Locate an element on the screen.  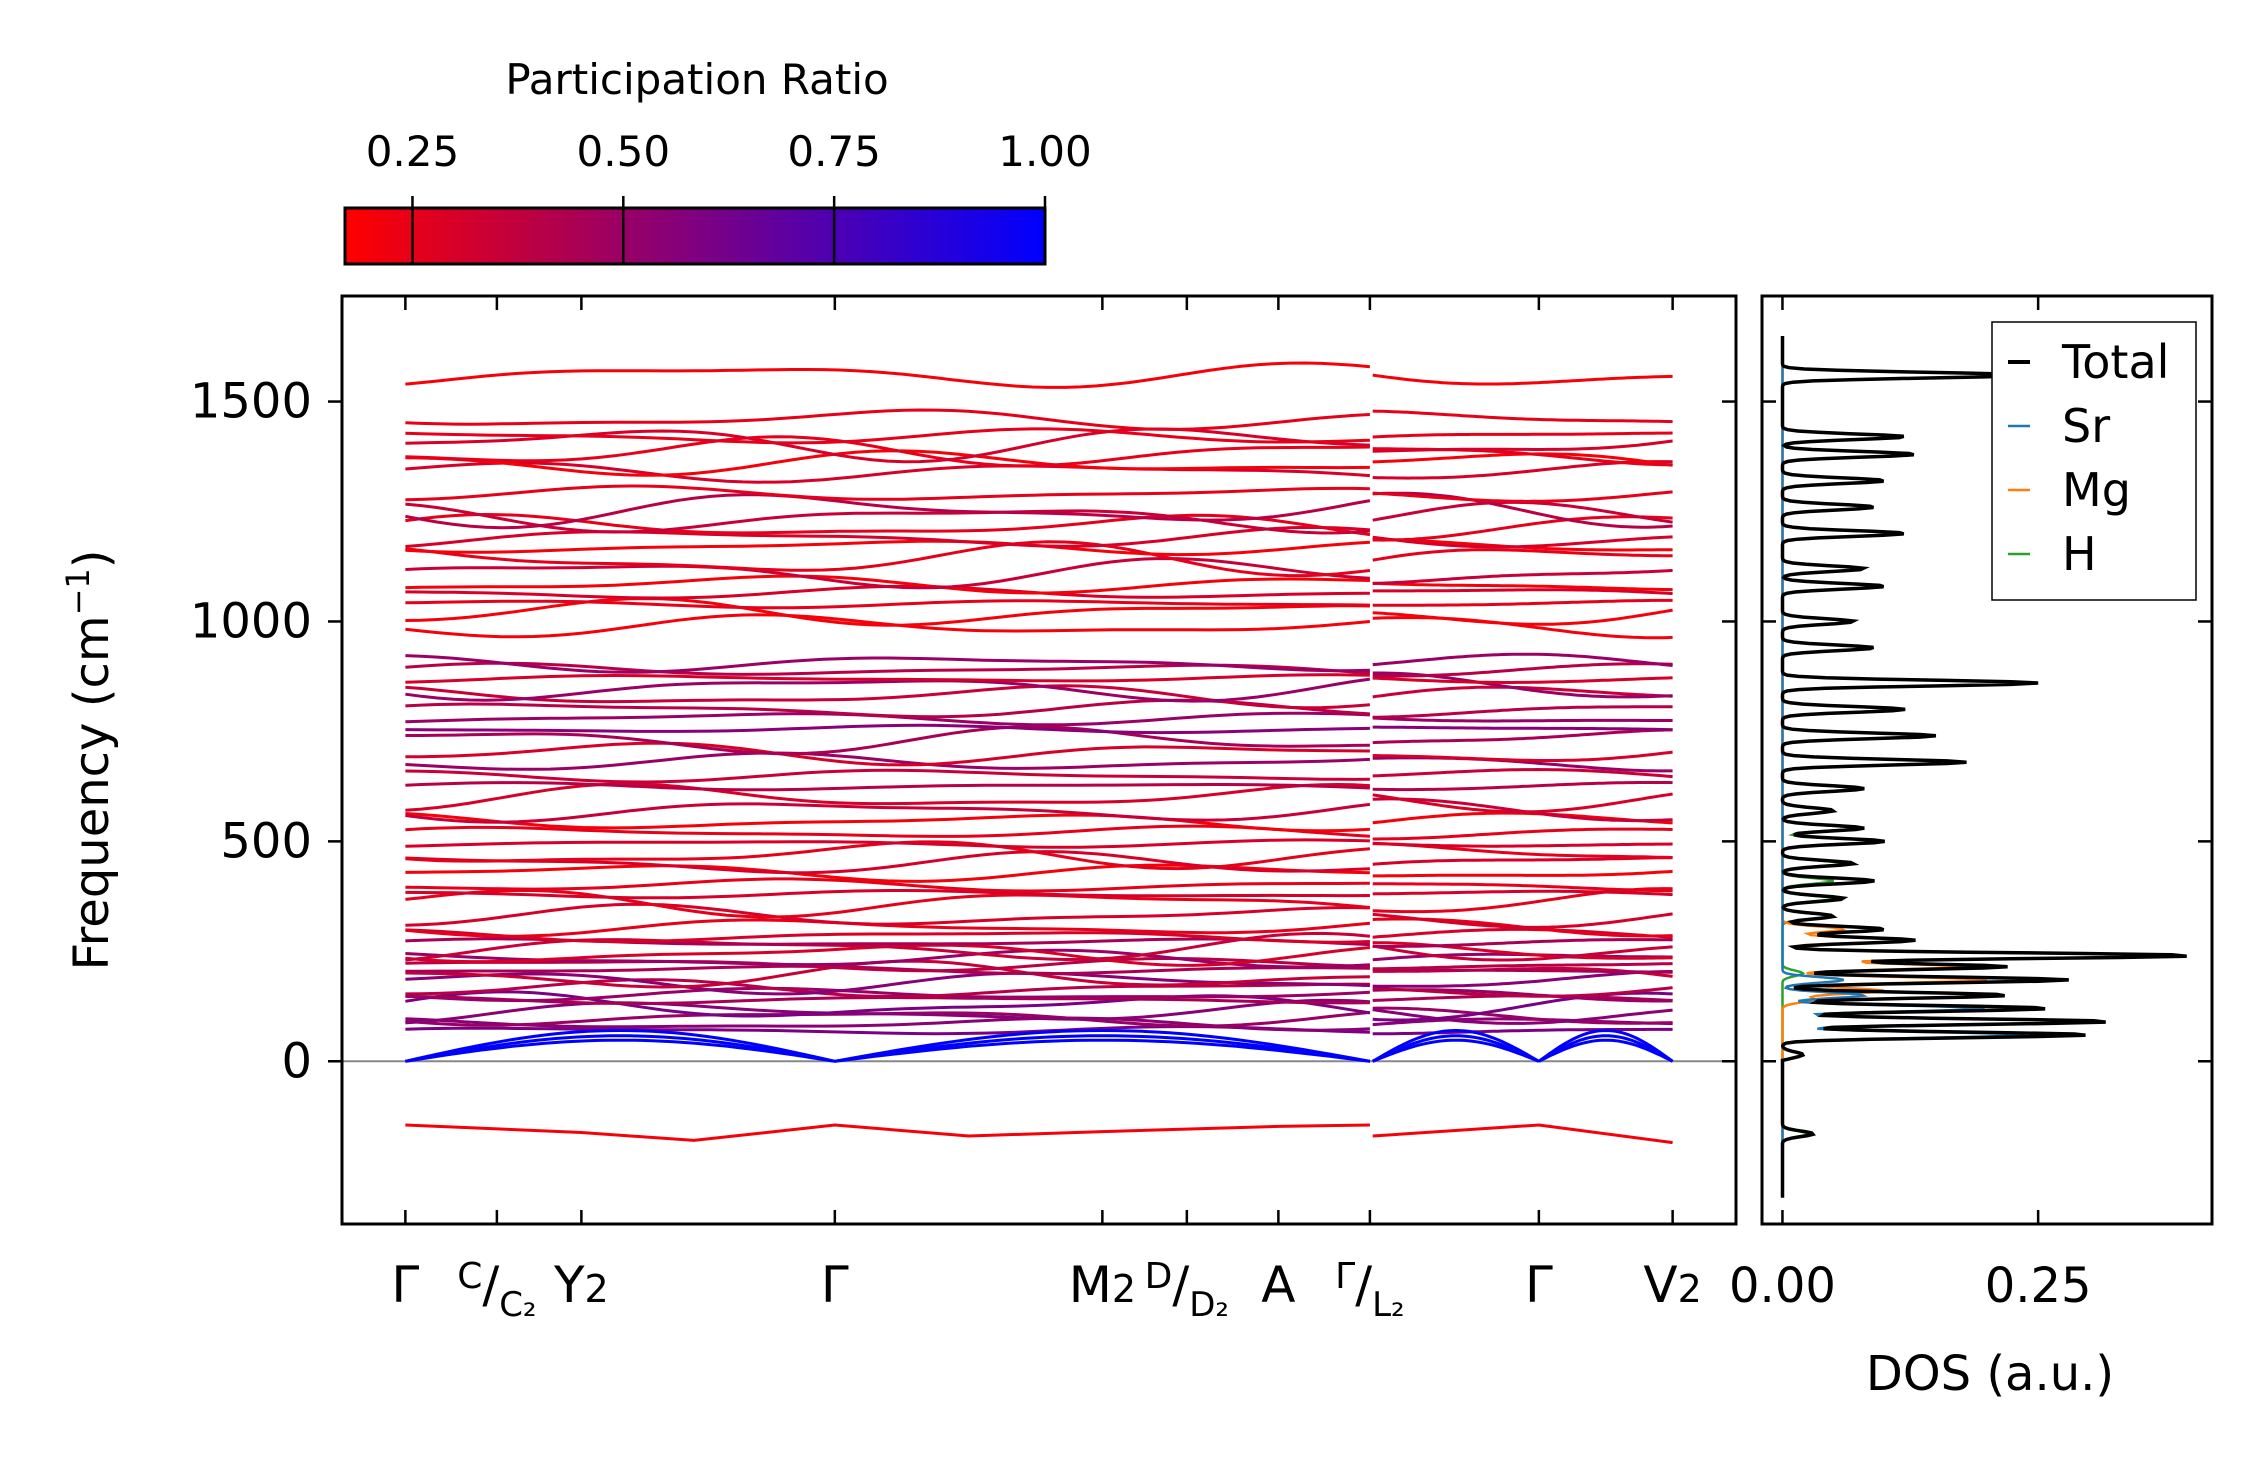
x-tick-label: M2 is located at coordinates (1102, 1285).